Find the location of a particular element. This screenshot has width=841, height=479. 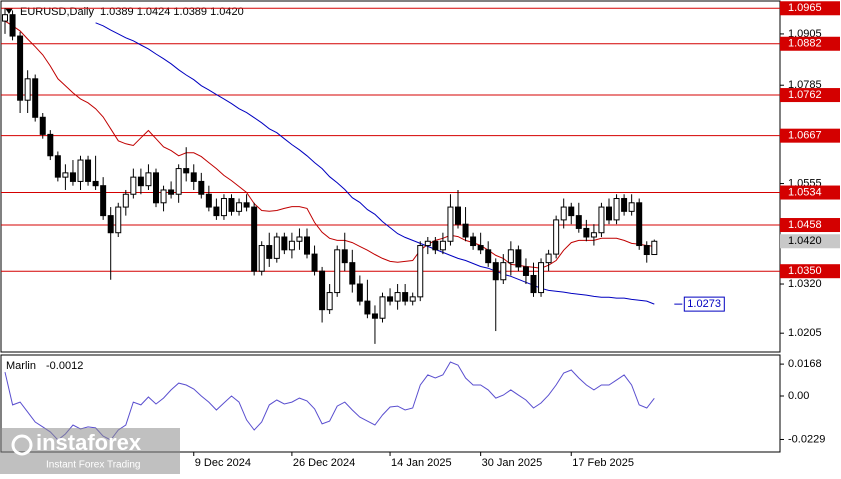

oscillator-name: Marlin is located at coordinates (21, 366).